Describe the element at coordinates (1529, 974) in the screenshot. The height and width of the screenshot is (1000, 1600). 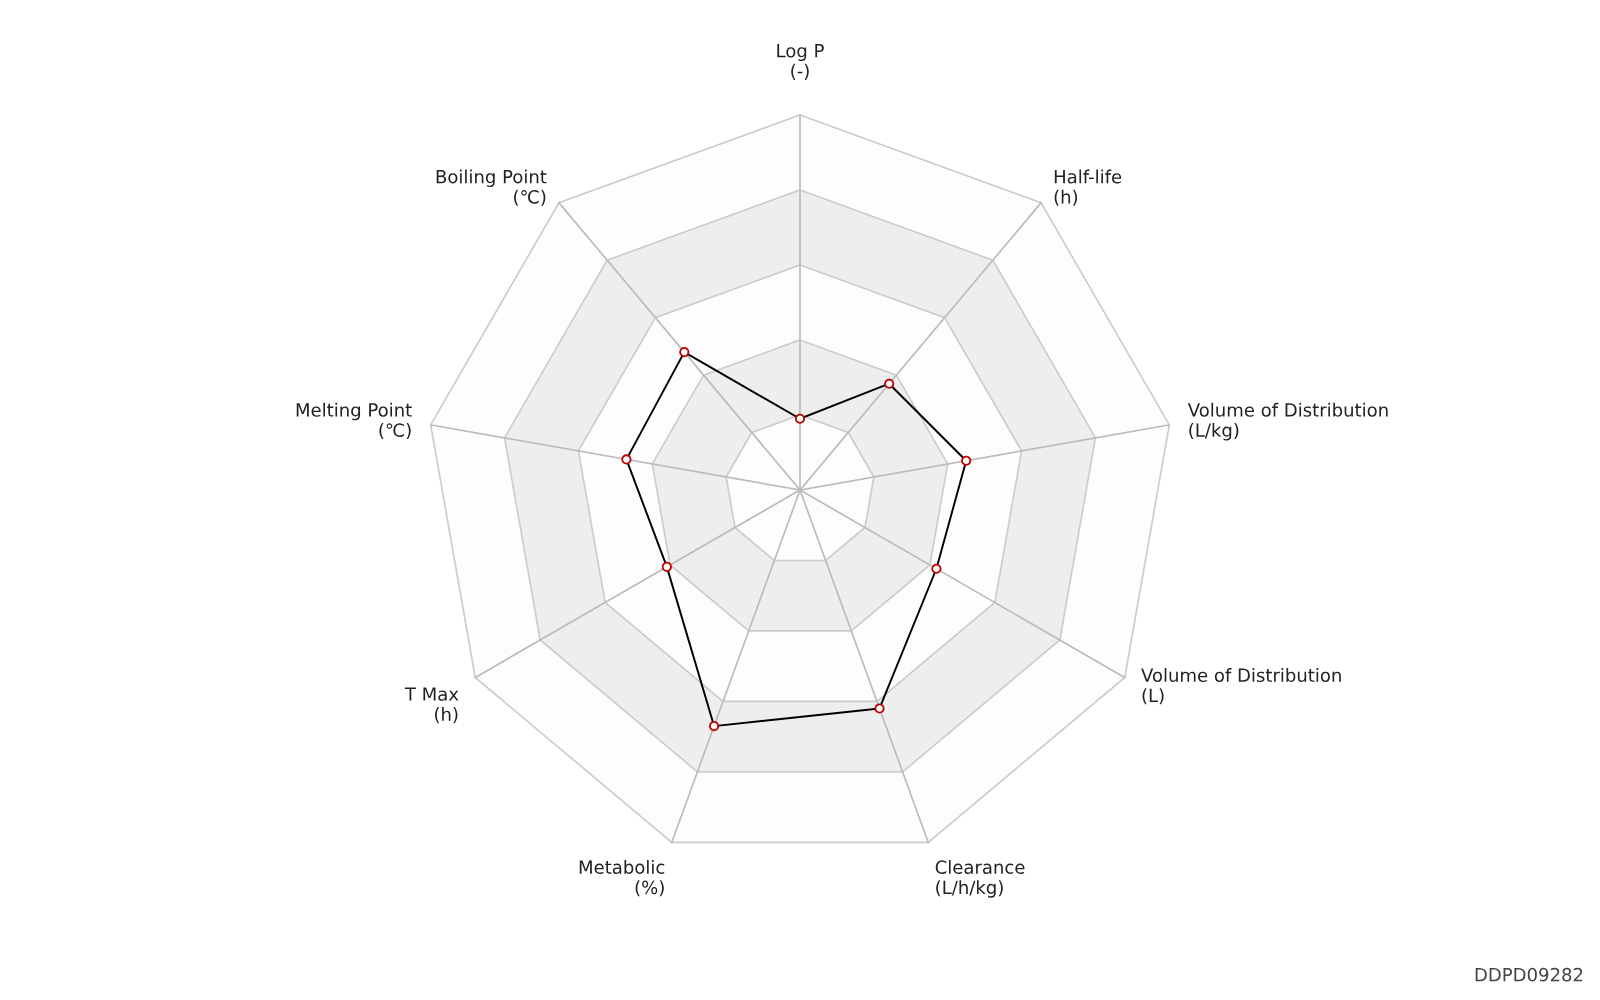
I see `text: DDPD09282` at that location.